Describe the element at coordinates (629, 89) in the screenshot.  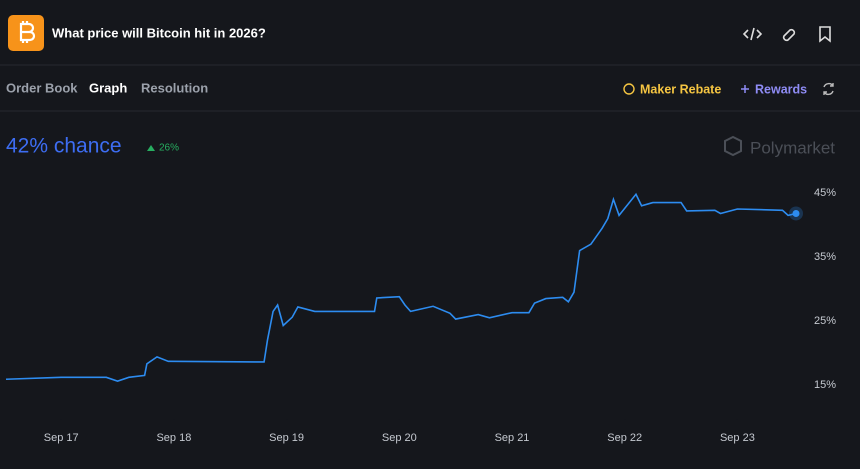
I see `coin-icon` at that location.